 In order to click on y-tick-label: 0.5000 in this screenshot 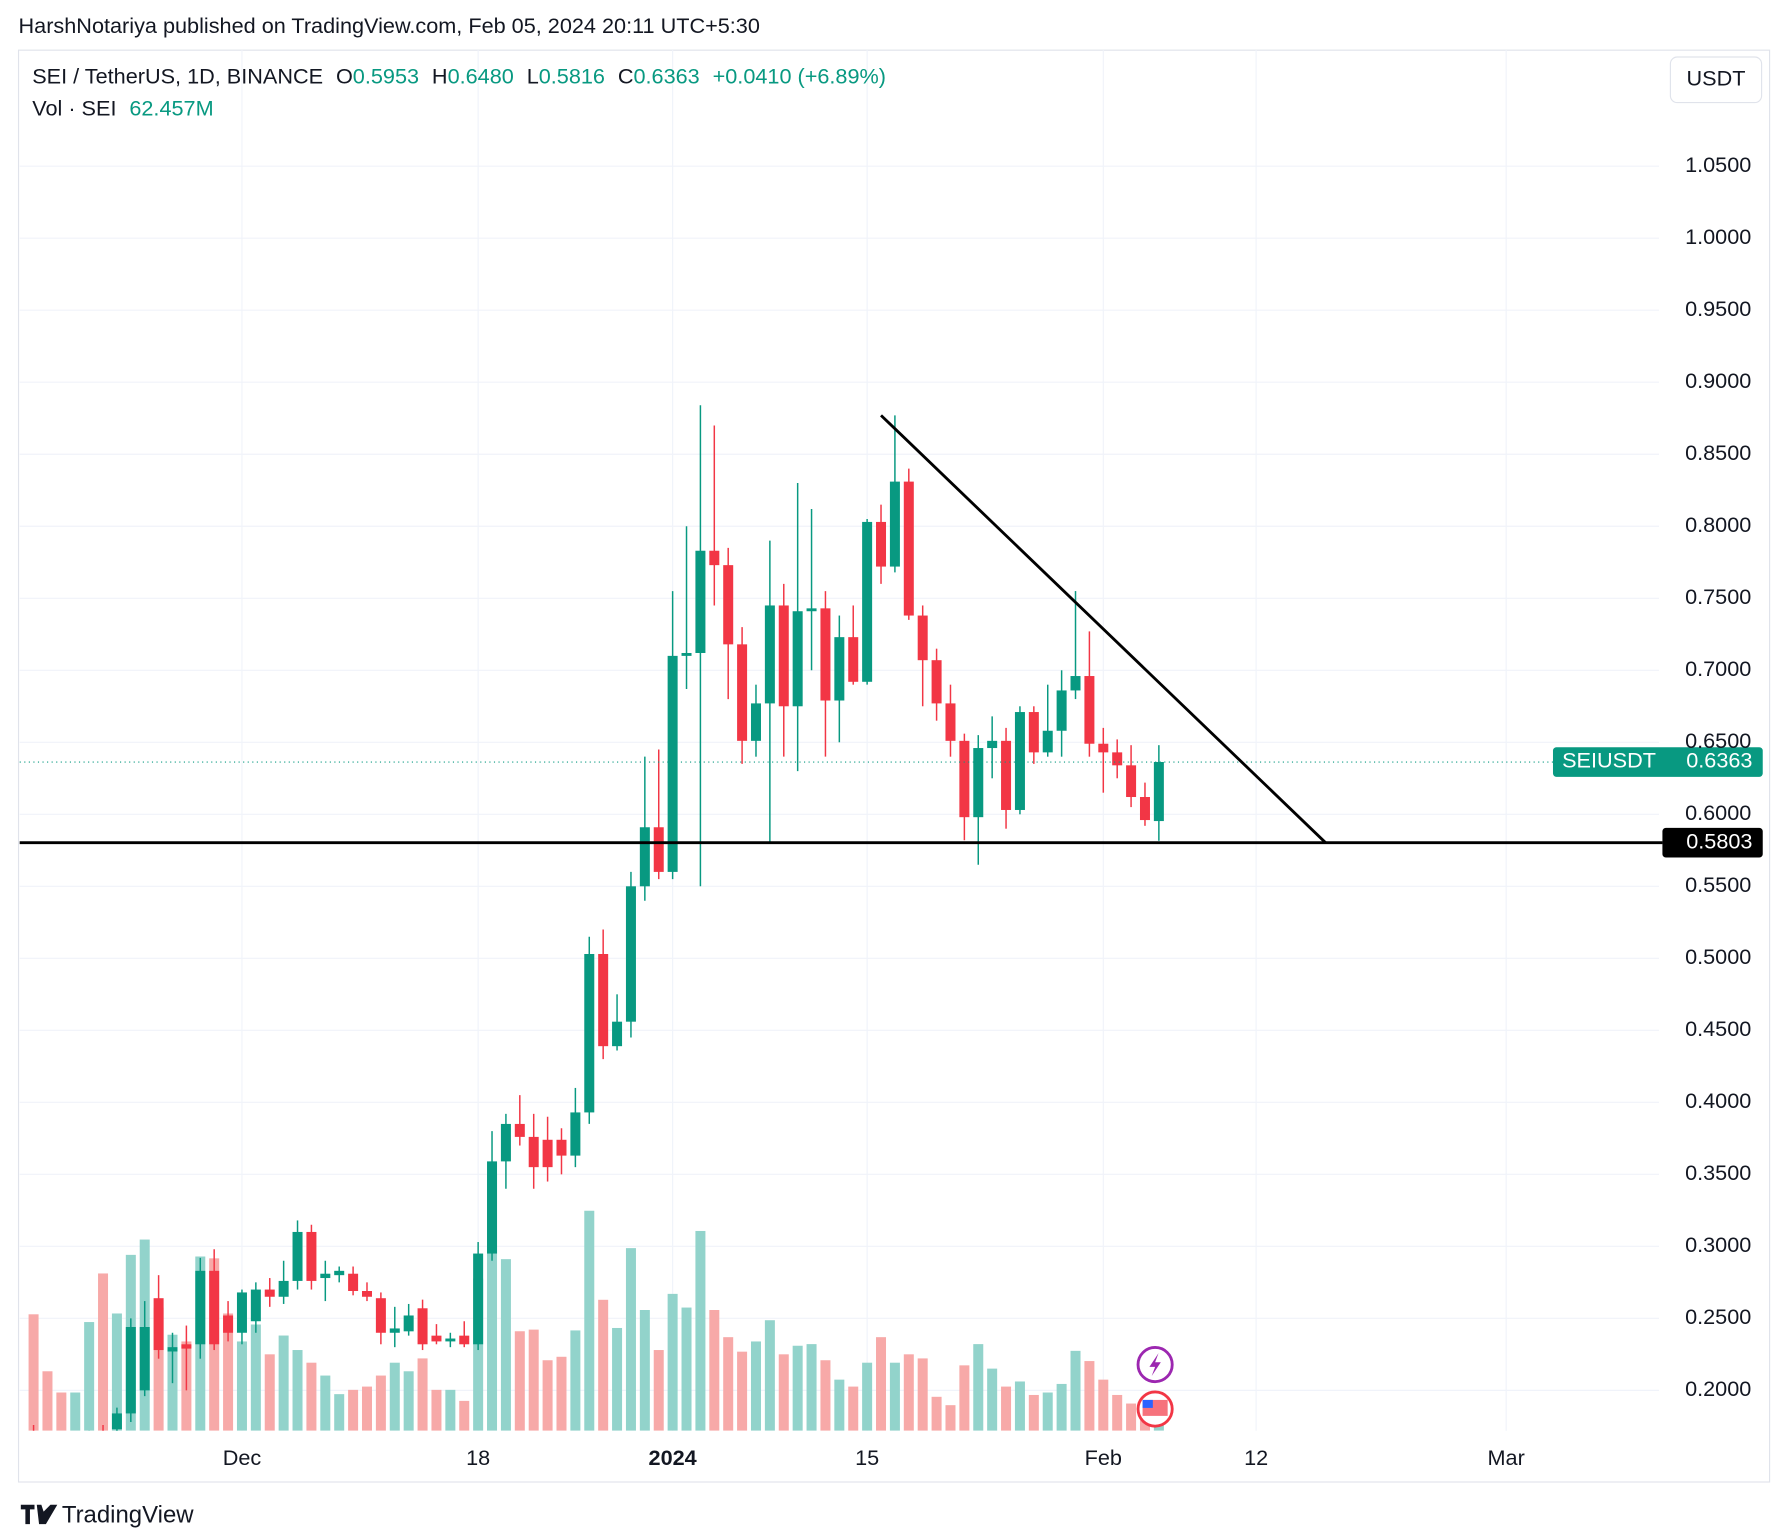, I will do `click(1718, 956)`.